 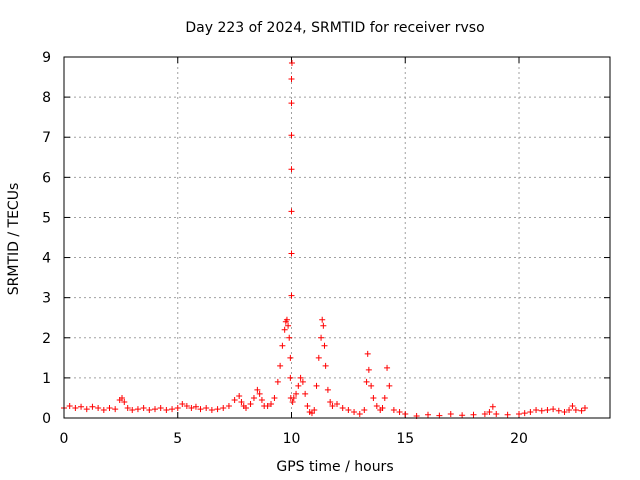 I want to click on y-tick-label: 0, so click(x=46, y=419).